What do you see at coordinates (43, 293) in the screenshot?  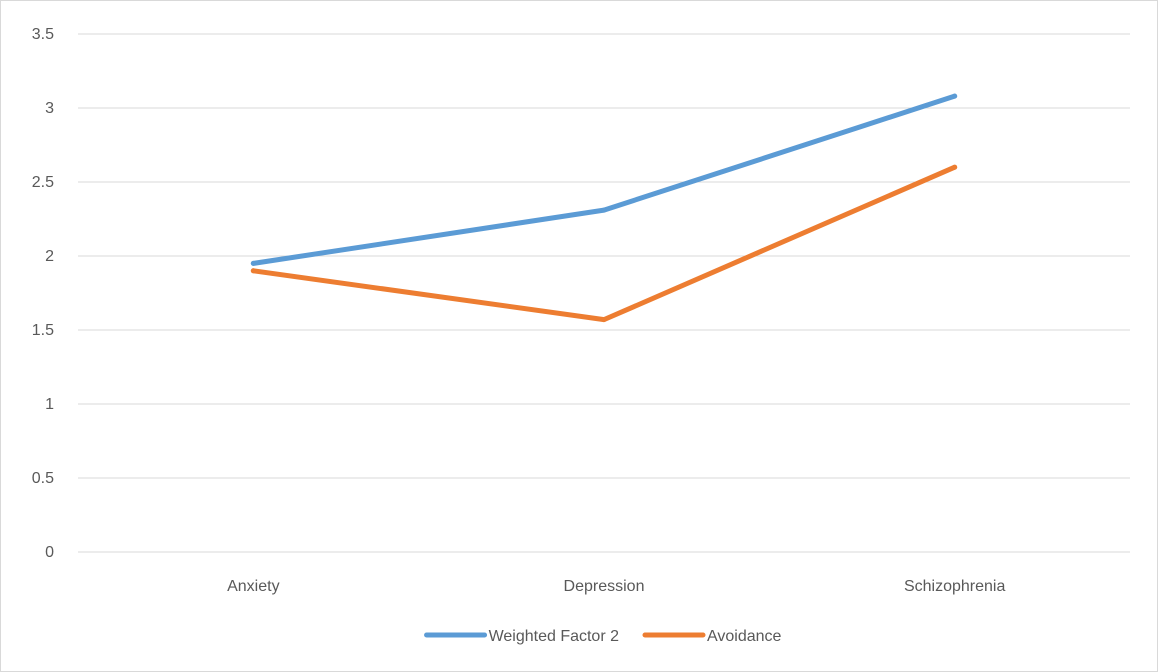 I see `y-axis-tick-labels: 0 0.5 1 1.5 2 2.5 3 3.5` at bounding box center [43, 293].